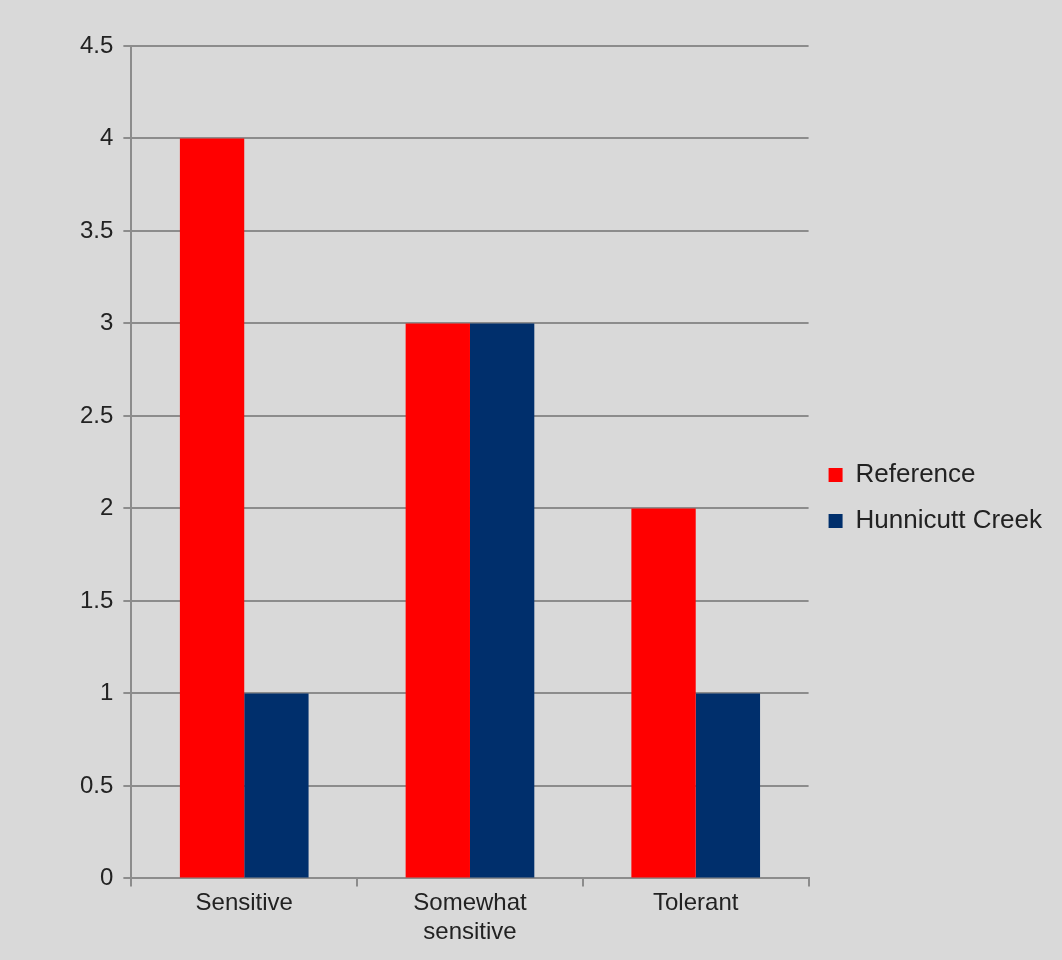  Describe the element at coordinates (96, 229) in the screenshot. I see `y-tick-label: 3.5` at that location.